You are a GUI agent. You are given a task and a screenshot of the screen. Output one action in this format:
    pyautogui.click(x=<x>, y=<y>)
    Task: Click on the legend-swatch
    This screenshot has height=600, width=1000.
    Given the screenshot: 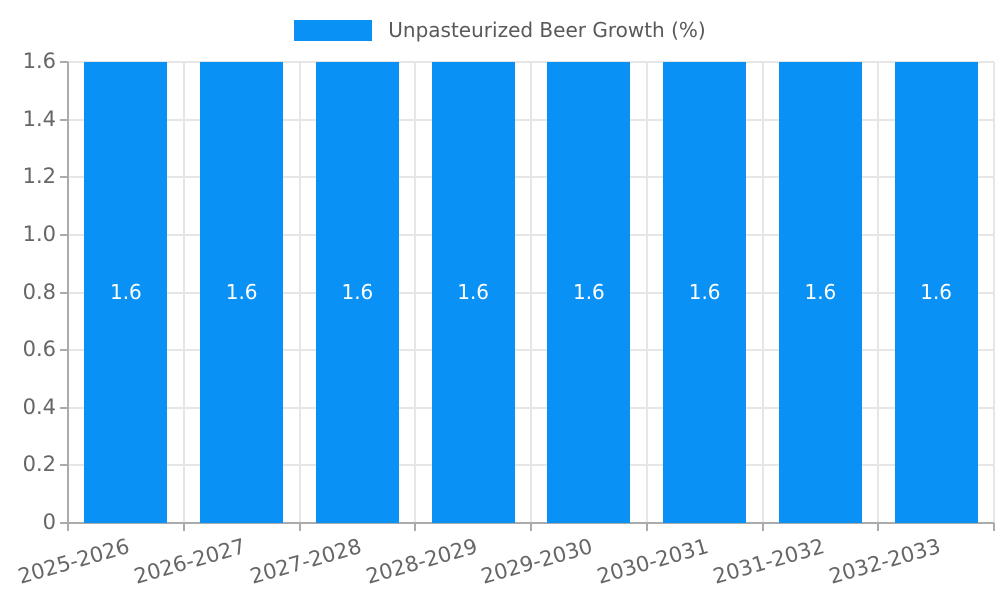 What is the action you would take?
    pyautogui.click(x=333, y=30)
    